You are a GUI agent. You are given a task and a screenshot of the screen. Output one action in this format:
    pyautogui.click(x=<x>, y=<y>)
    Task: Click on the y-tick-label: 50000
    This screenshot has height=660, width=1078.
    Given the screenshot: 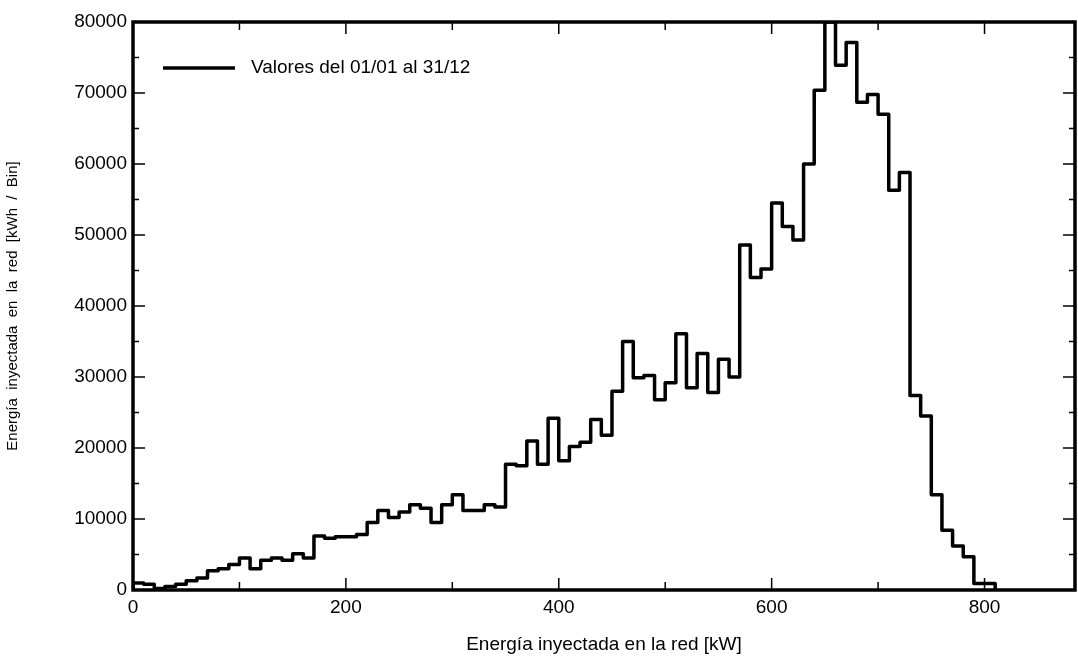 What is the action you would take?
    pyautogui.click(x=100, y=234)
    